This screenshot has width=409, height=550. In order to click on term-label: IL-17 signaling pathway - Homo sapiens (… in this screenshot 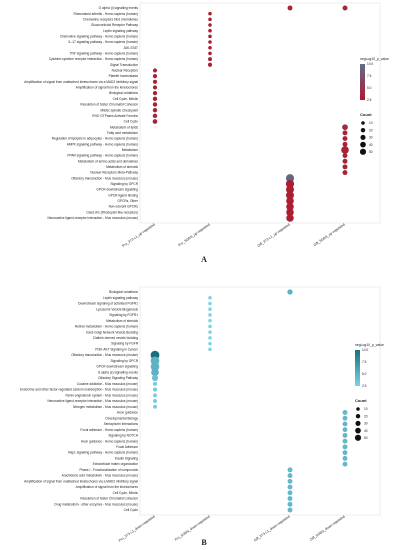, I will do `click(103, 42)`.